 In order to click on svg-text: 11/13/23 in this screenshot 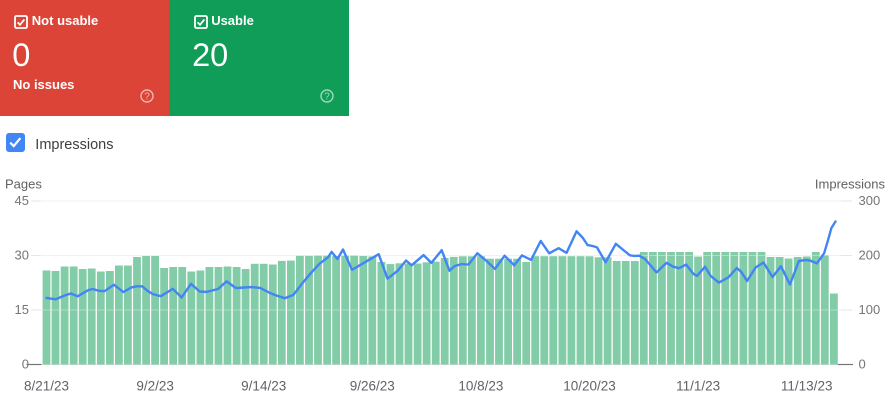, I will do `click(807, 386)`.